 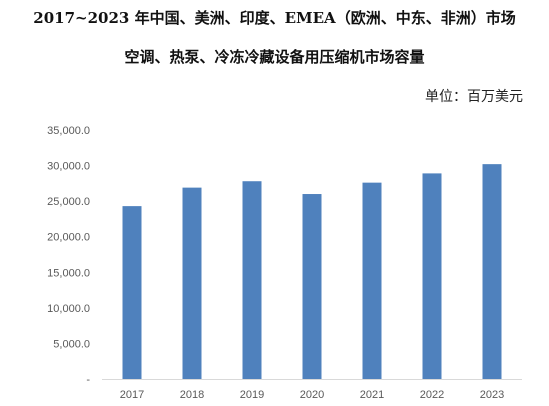 I want to click on bar-2022, so click(x=432, y=276).